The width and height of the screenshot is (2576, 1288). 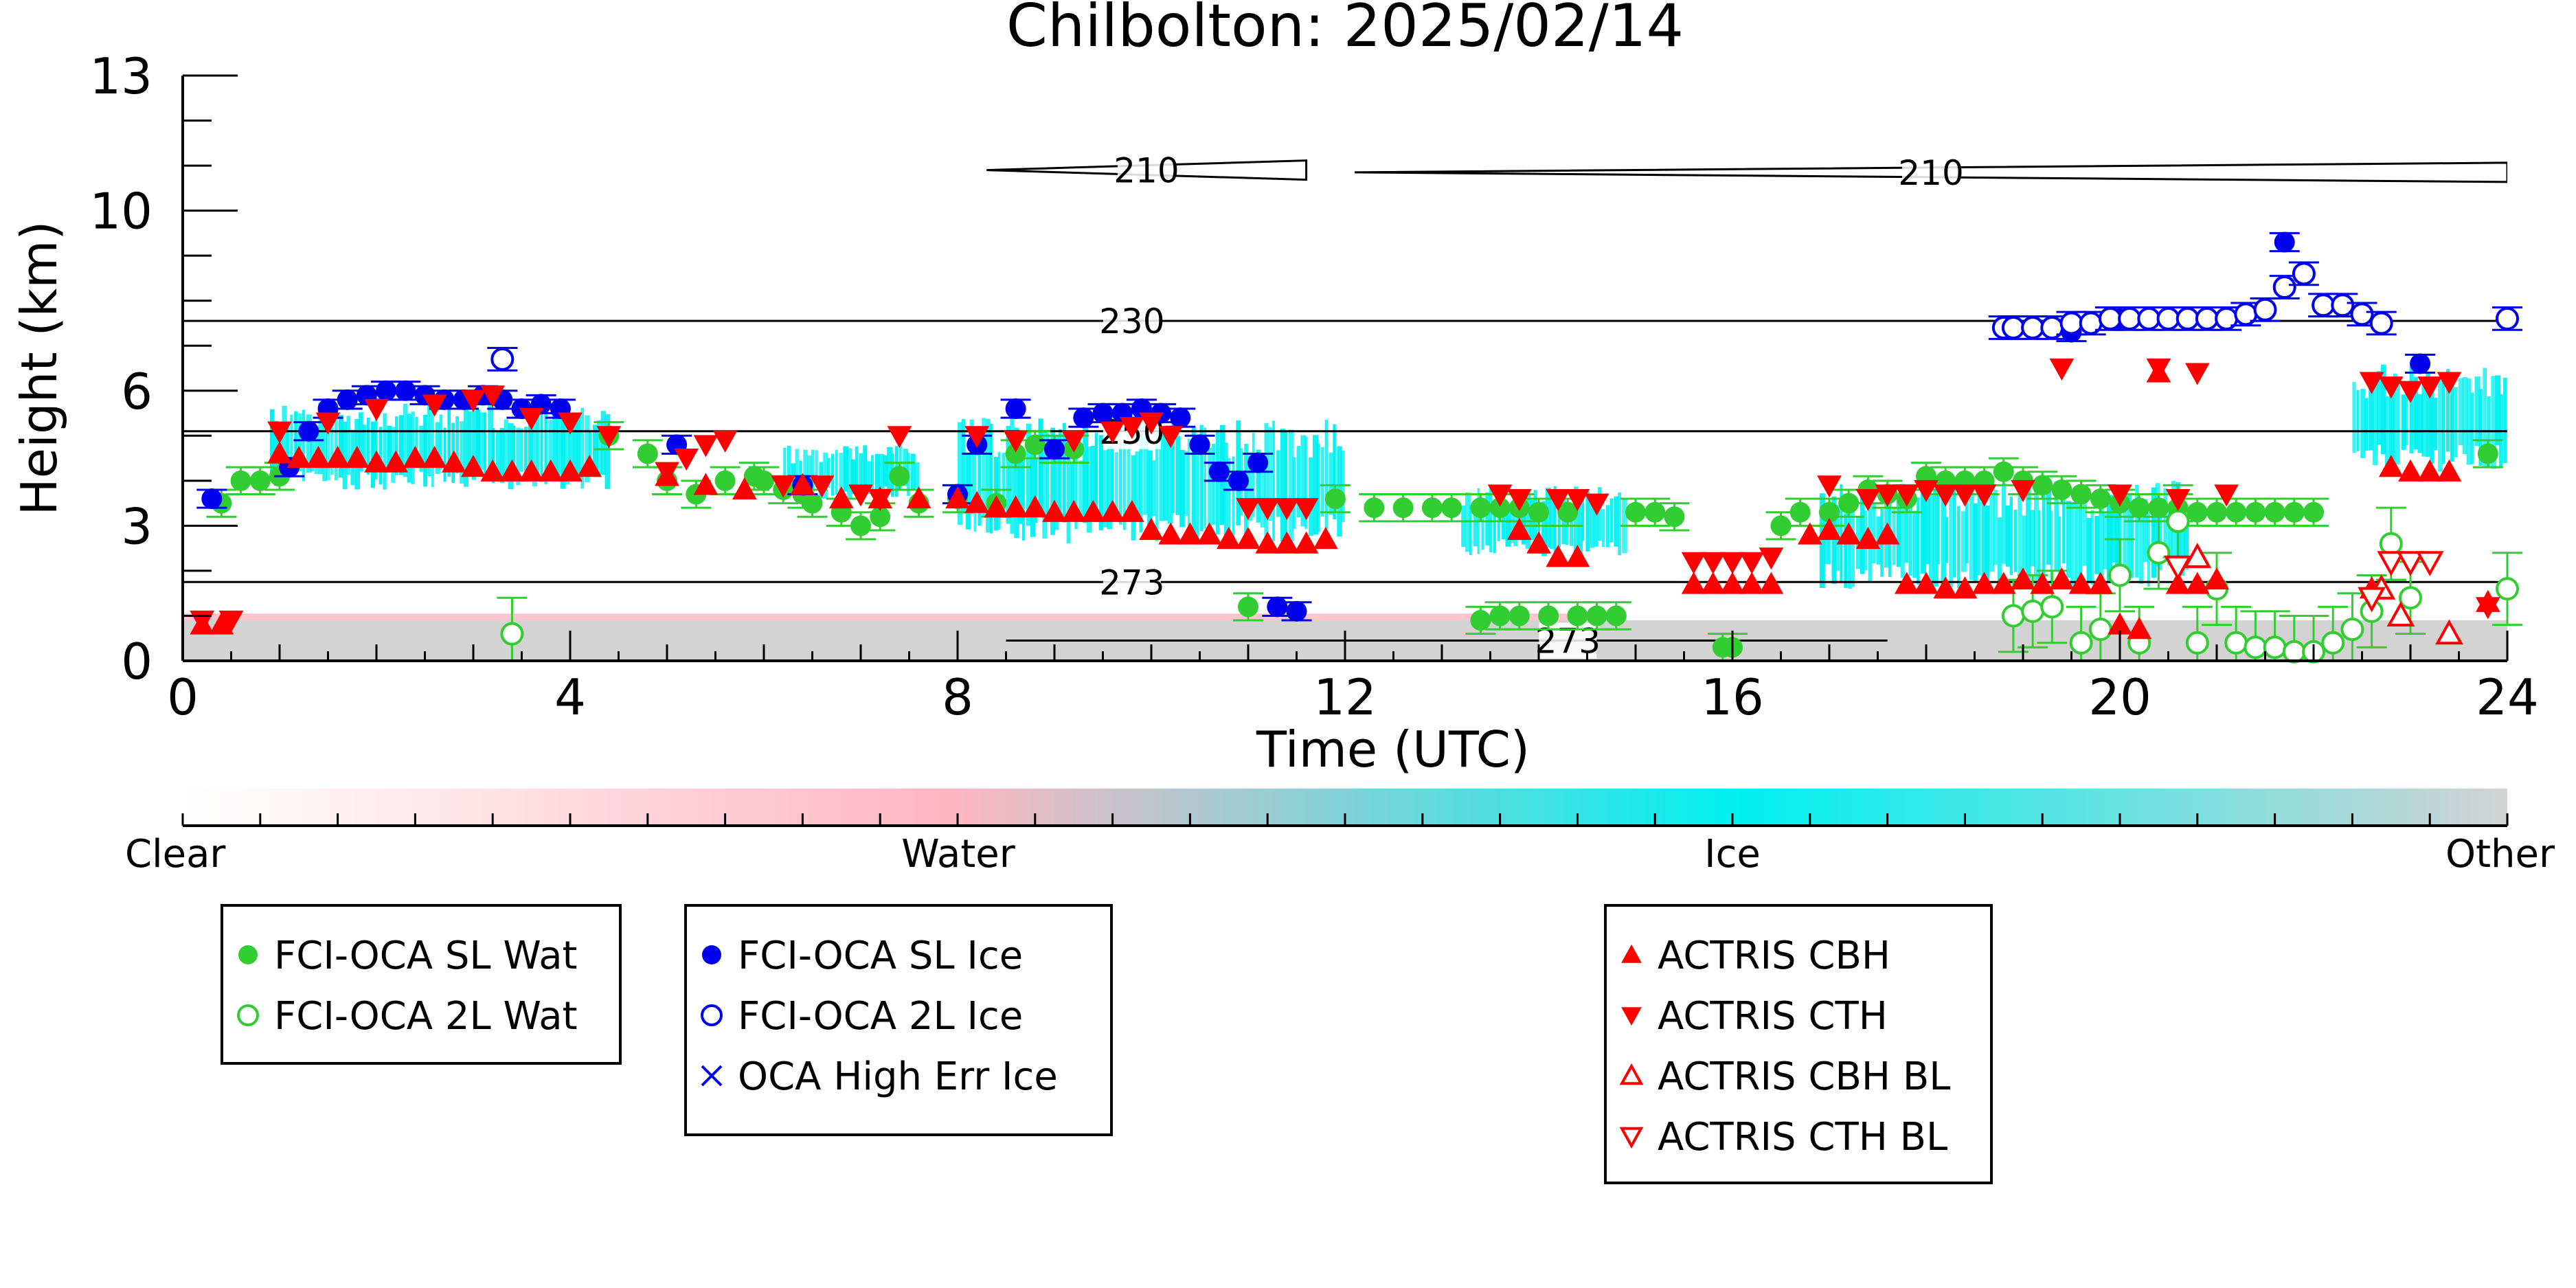 I want to click on x-tick-label: 12, so click(x=1345, y=697).